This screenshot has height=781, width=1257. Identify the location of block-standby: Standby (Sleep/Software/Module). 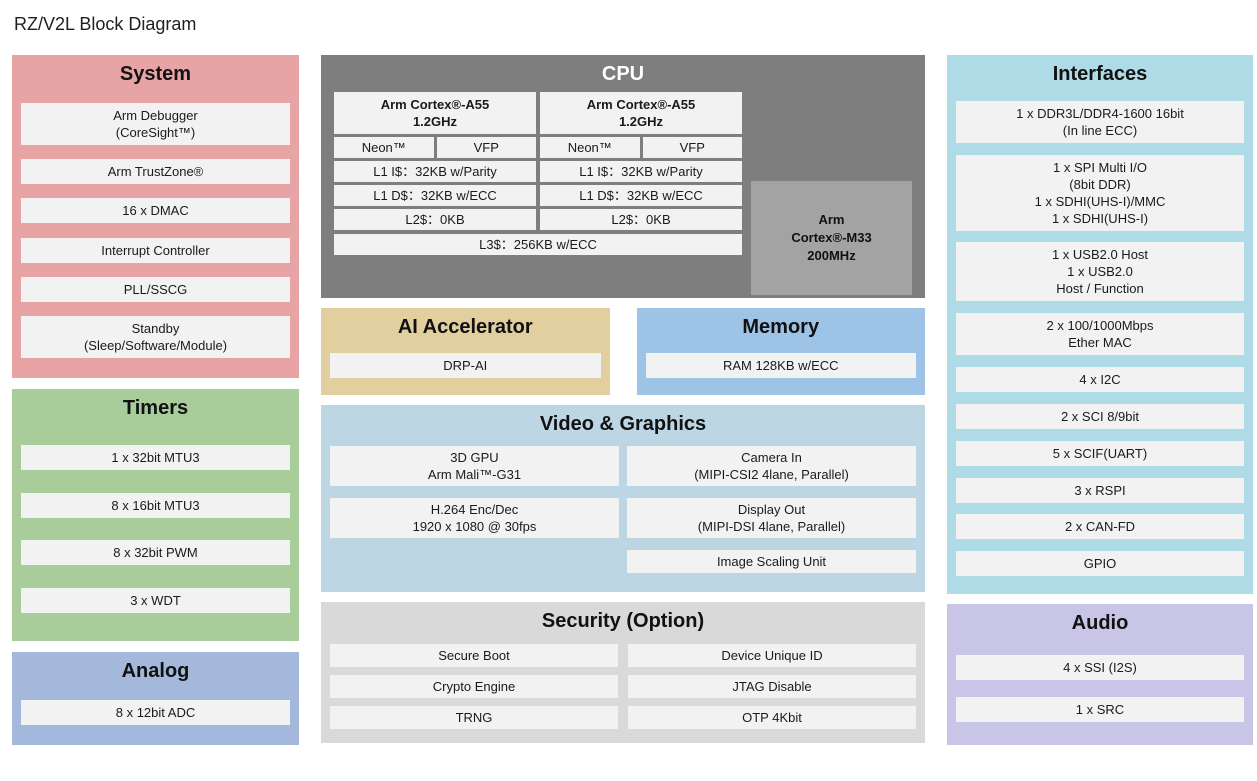
(155, 336).